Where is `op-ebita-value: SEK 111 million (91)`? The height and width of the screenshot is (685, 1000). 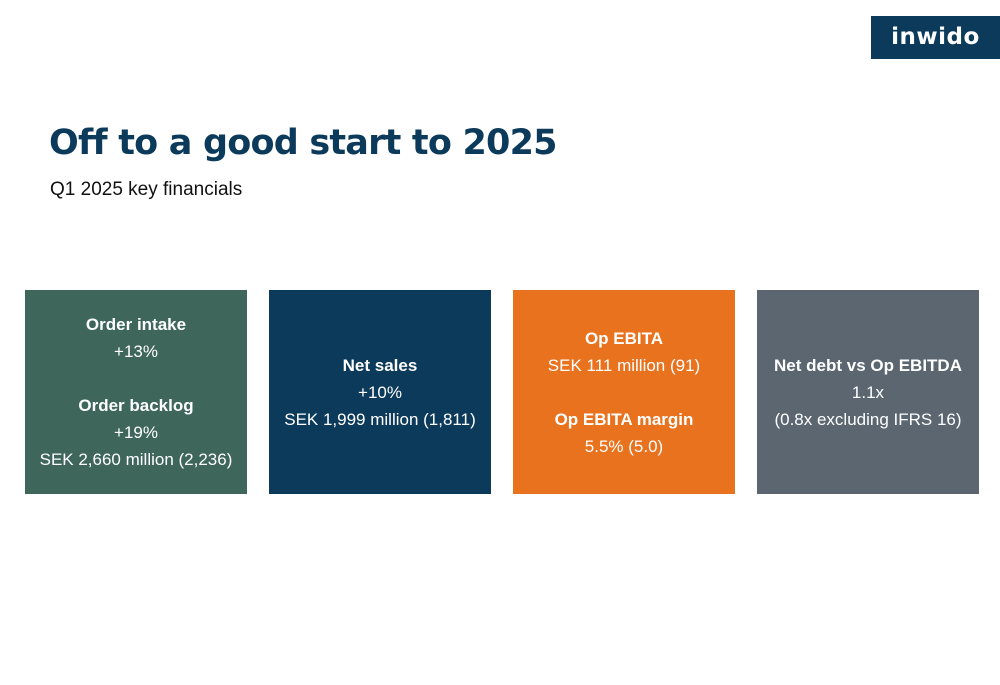 op-ebita-value: SEK 111 million (91) is located at coordinates (624, 365).